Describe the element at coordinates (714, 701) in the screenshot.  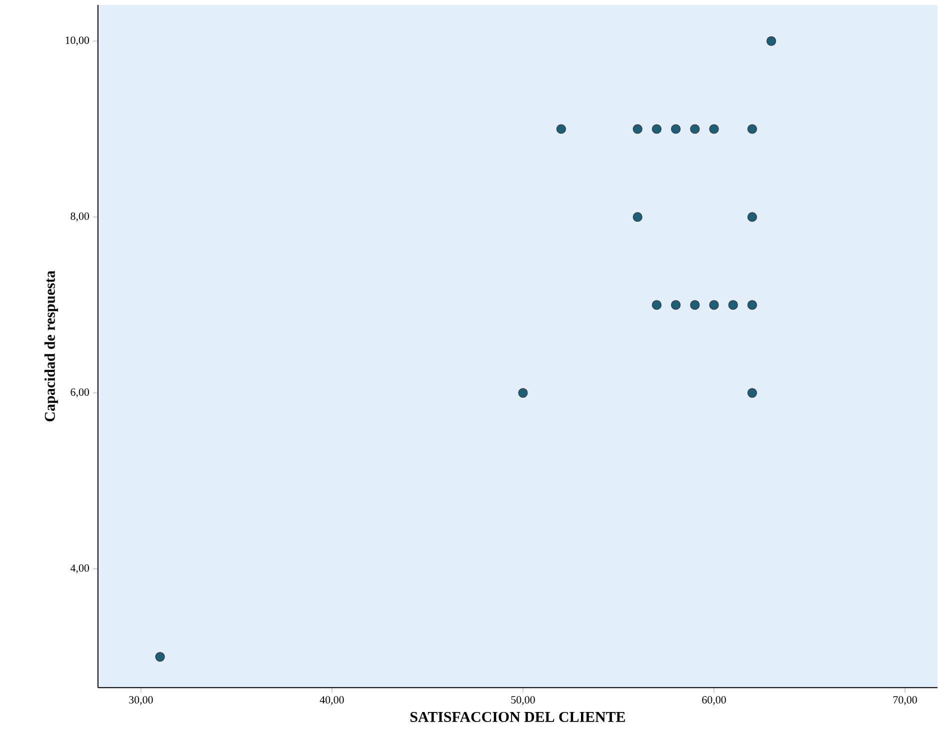
I see `x-tick-label: 60,00` at that location.